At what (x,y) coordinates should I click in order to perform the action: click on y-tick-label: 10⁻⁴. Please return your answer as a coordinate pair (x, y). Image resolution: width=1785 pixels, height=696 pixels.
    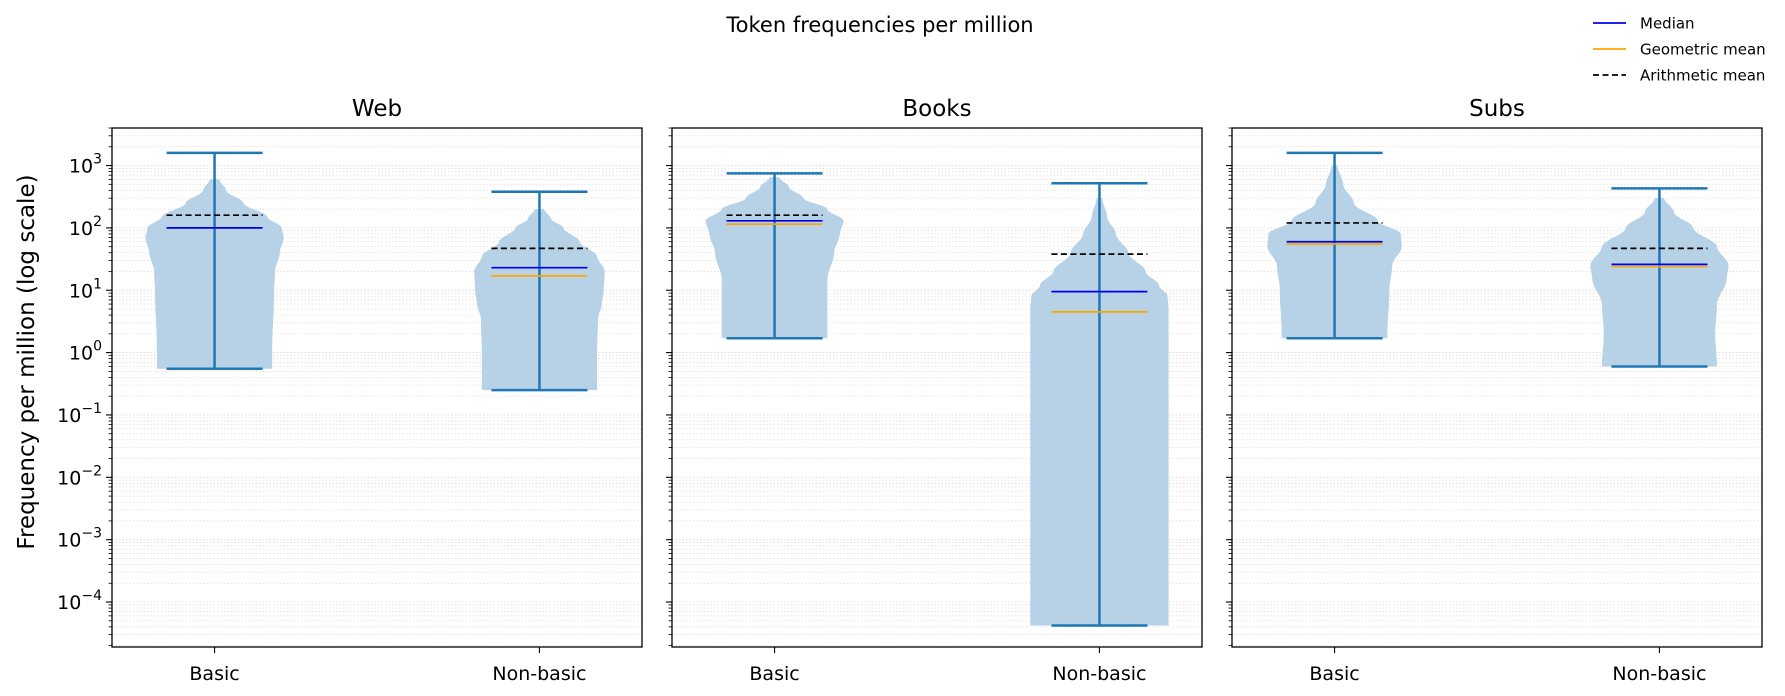
    Looking at the image, I should click on (79, 601).